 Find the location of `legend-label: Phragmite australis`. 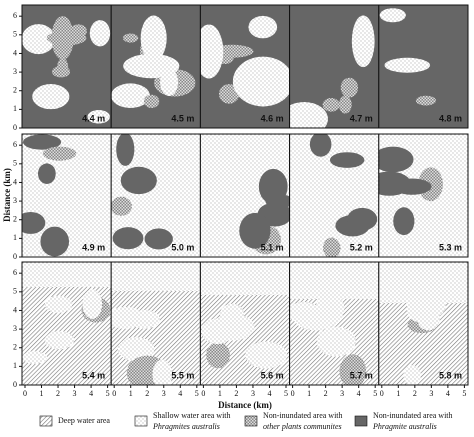

legend-label: Phragmite australis is located at coordinates (404, 426).